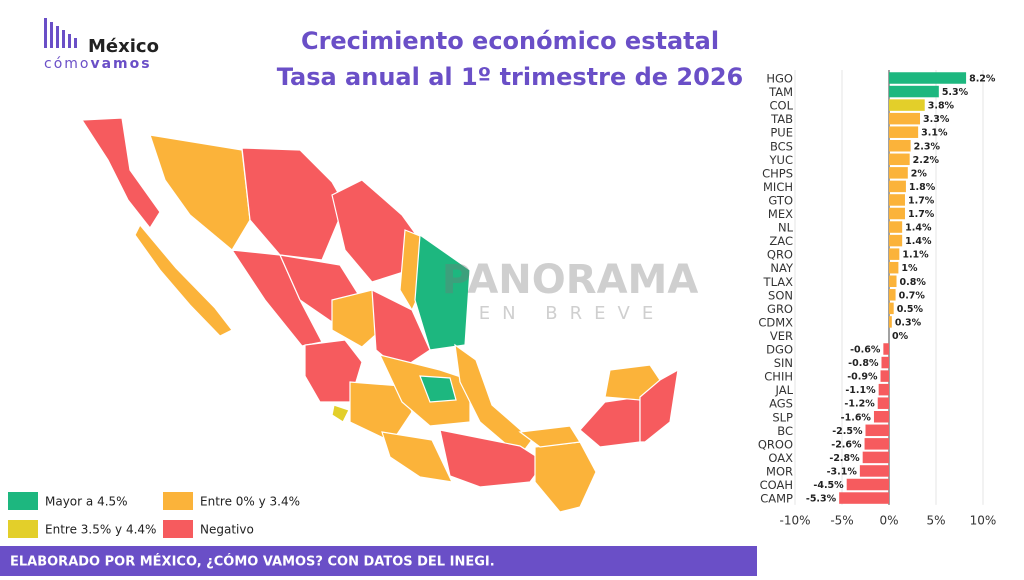  What do you see at coordinates (842, 471) in the screenshot?
I see `value-label: -3.1%` at bounding box center [842, 471].